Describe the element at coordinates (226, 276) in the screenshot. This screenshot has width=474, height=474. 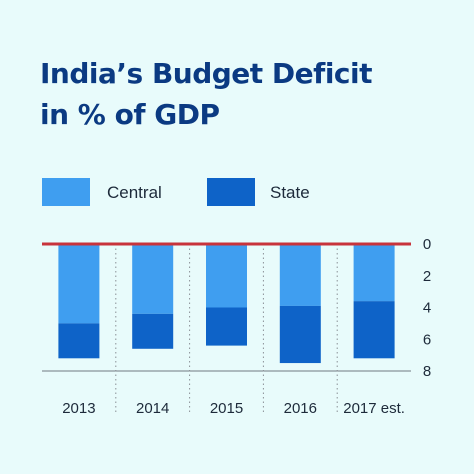
I see `bar-central-2015` at that location.